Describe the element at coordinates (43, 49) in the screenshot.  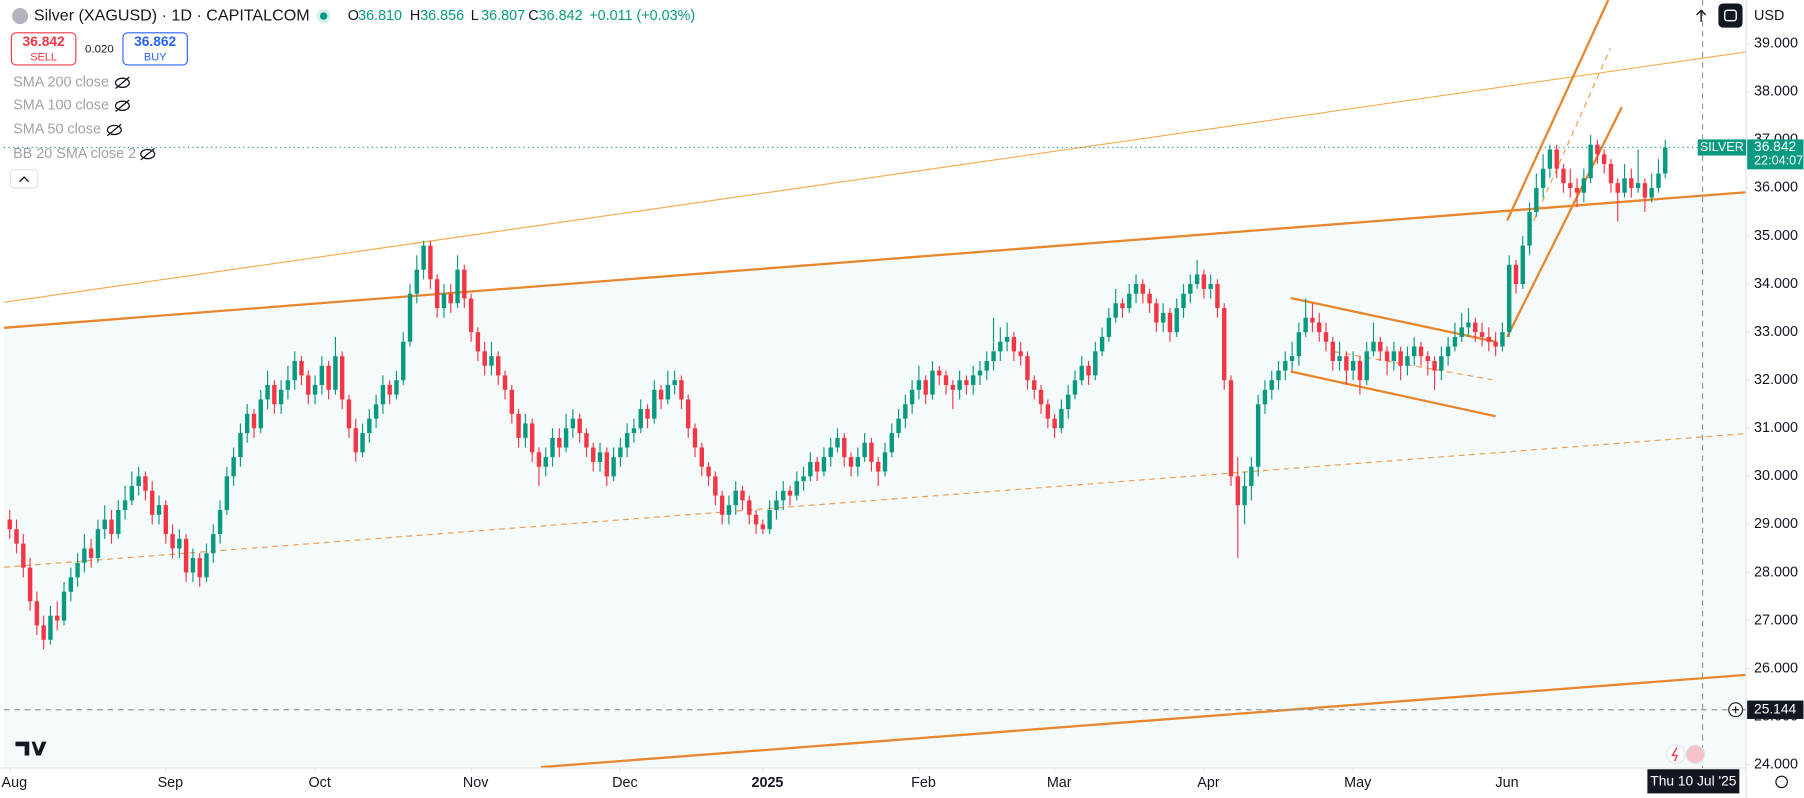
I see `sell-button` at that location.